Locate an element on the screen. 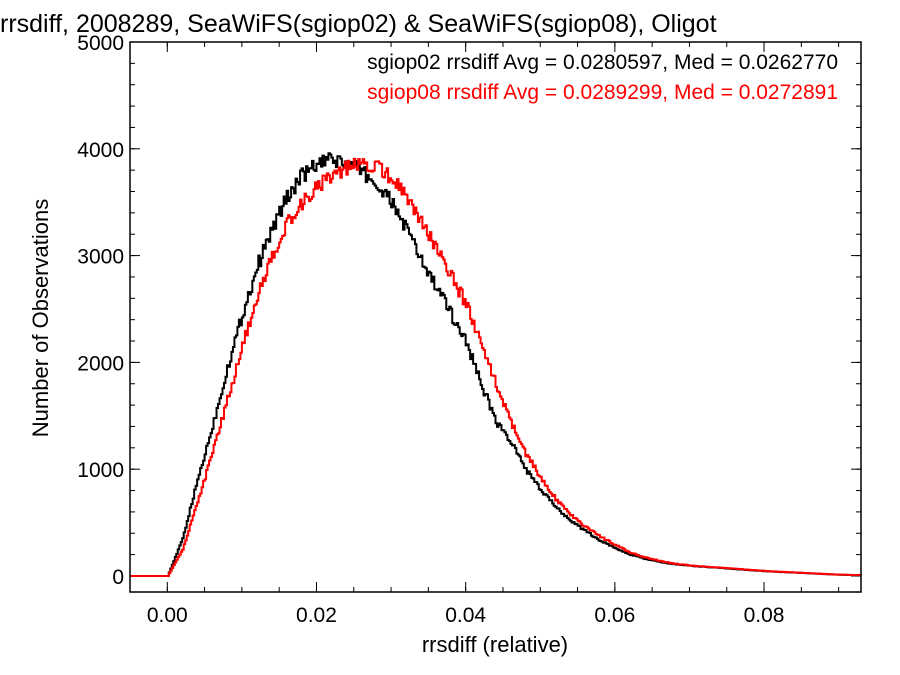  y-axis-label: Number of Observations is located at coordinates (40, 318).